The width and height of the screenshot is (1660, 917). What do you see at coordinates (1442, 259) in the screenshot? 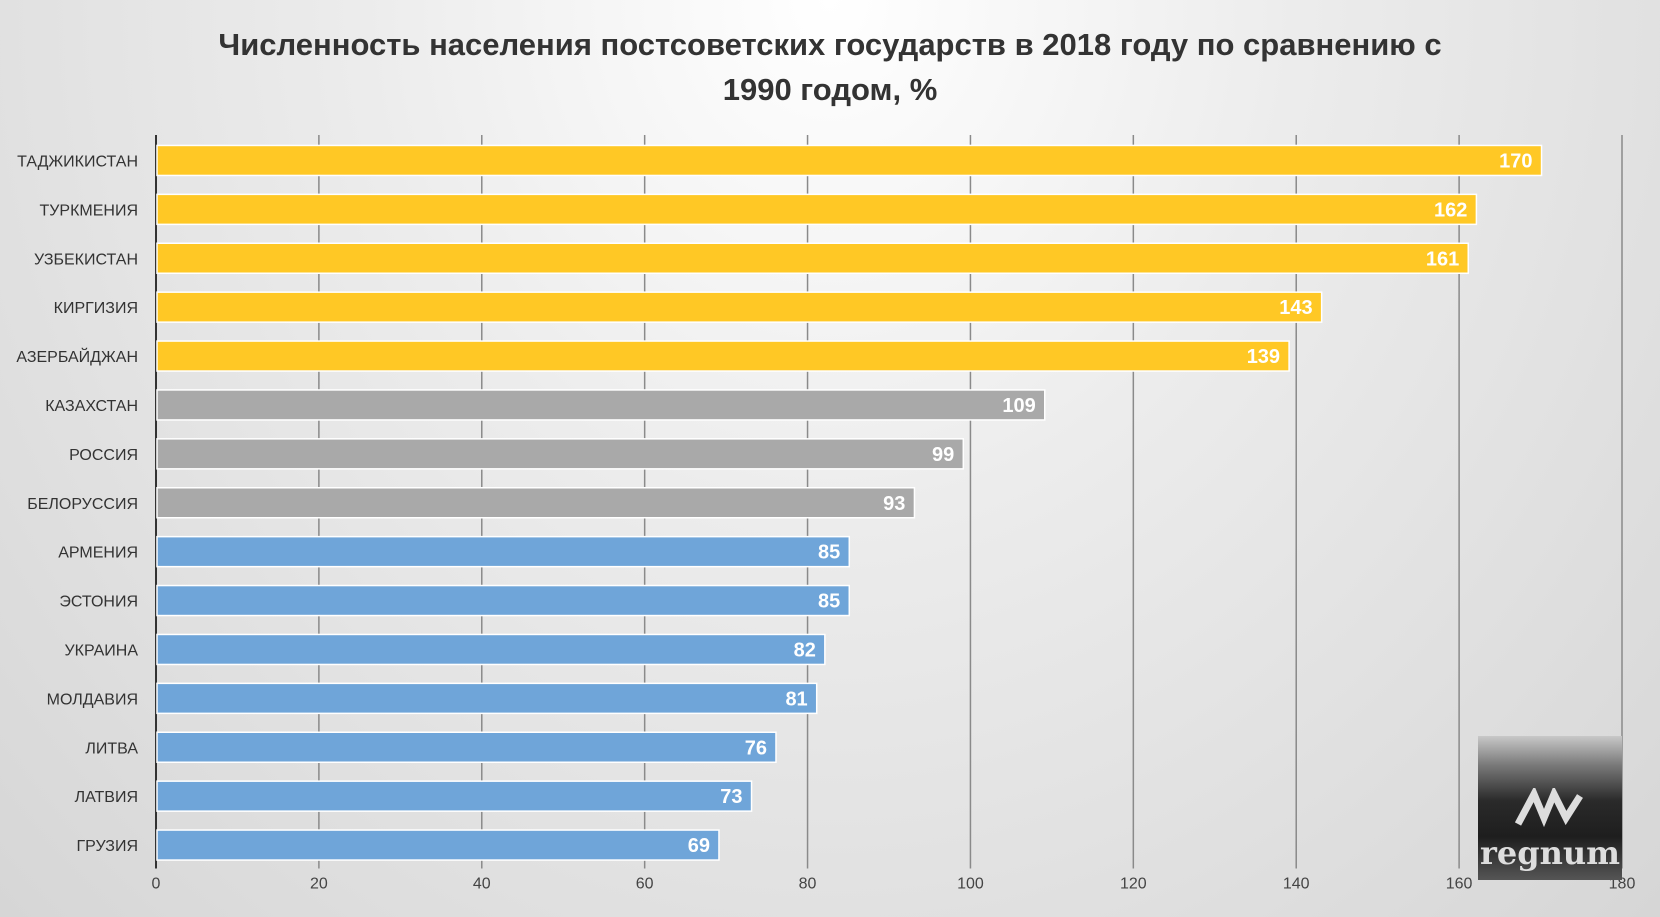
I see `data-label: 161` at bounding box center [1442, 259].